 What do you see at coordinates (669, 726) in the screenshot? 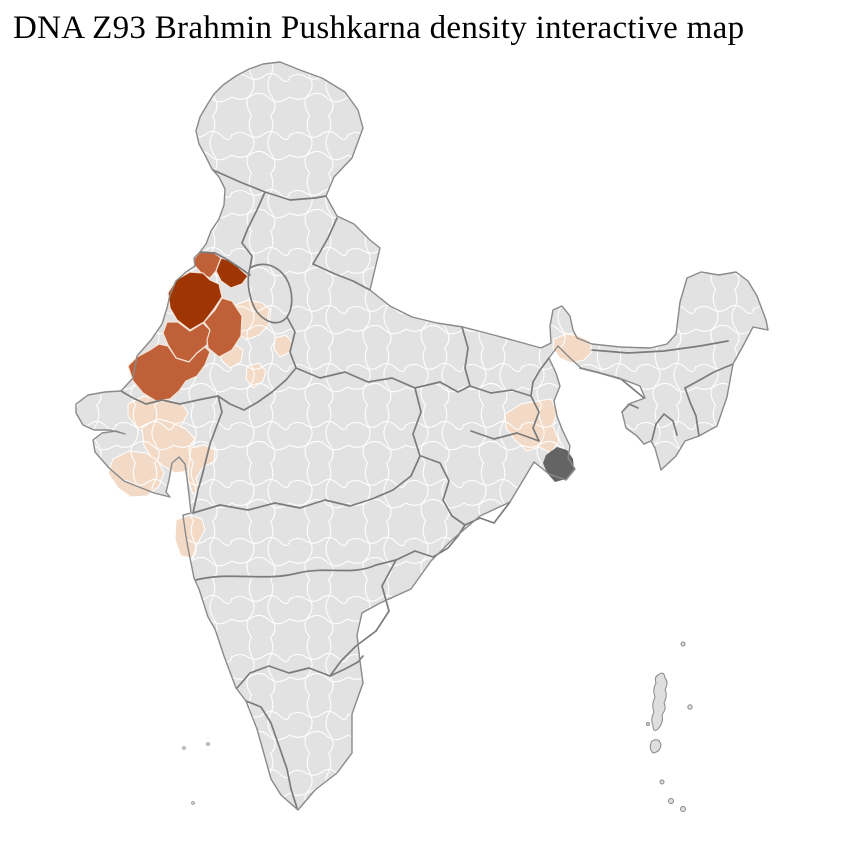
I see `andaman-nicobar-islands` at bounding box center [669, 726].